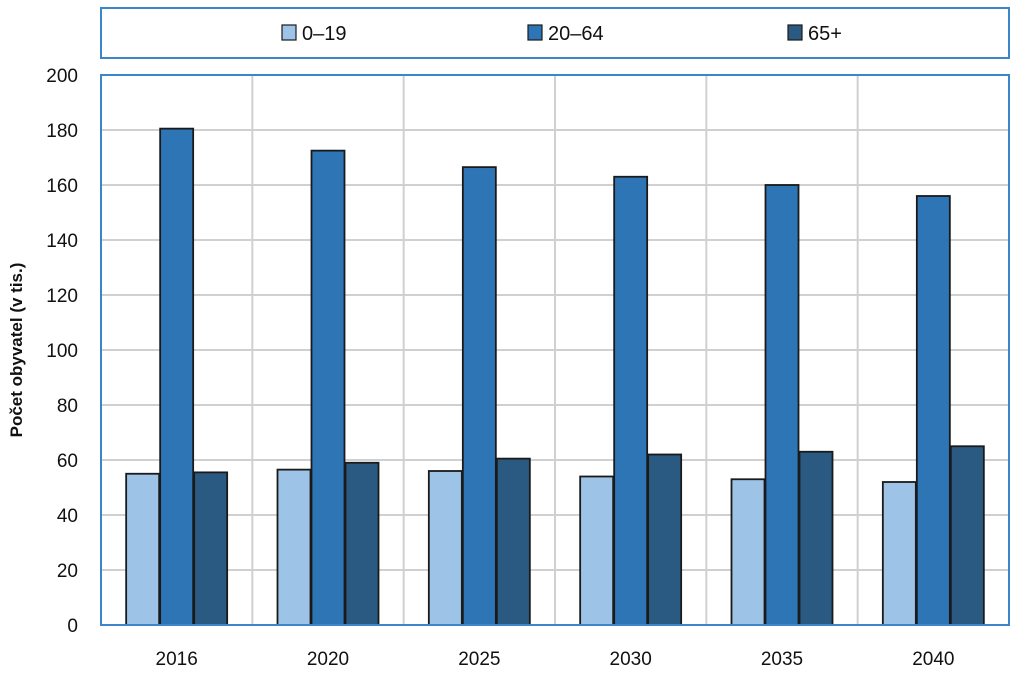 The width and height of the screenshot is (1024, 677). I want to click on bar-0-19-2040, so click(899, 553).